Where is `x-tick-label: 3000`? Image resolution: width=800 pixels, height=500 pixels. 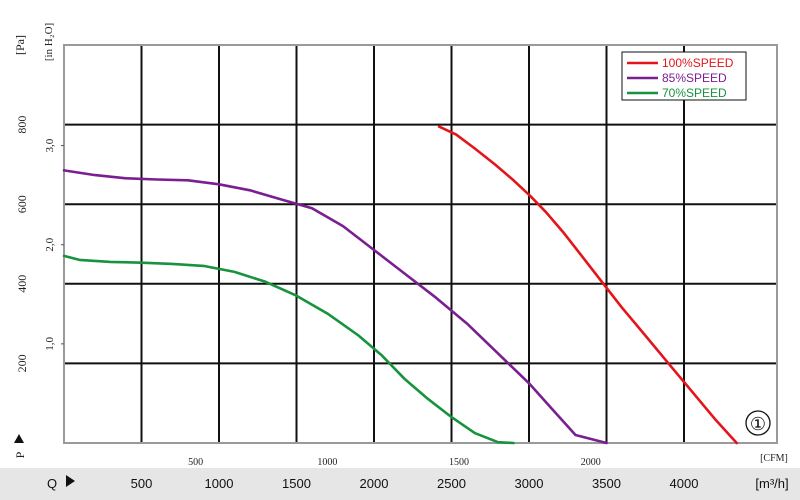
x-tick-label: 3000 is located at coordinates (529, 483).